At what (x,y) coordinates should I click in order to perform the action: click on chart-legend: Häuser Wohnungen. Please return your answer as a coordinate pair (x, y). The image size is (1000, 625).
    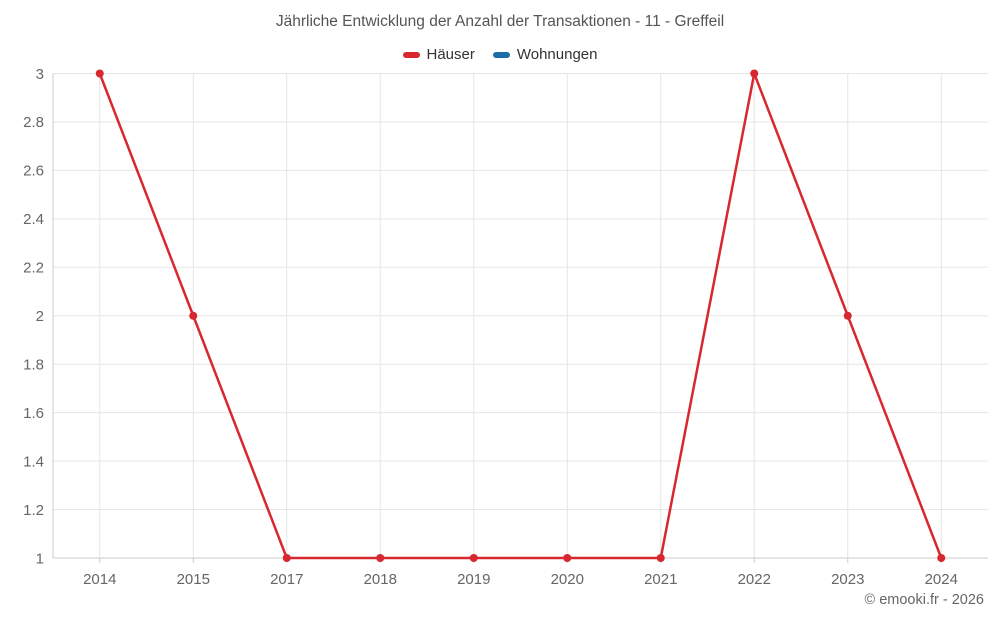
    Looking at the image, I should click on (500, 54).